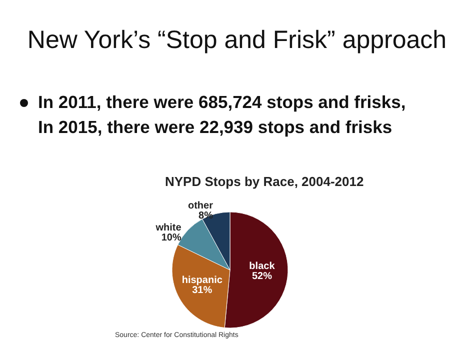  Describe the element at coordinates (216, 127) in the screenshot. I see `text: In 2015, there were 22,939 stops and frisks` at that location.